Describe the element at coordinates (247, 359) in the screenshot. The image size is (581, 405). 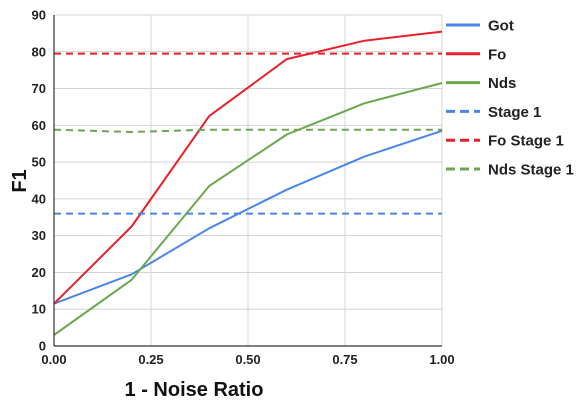
I see `x-tick-label: 0.50` at that location.